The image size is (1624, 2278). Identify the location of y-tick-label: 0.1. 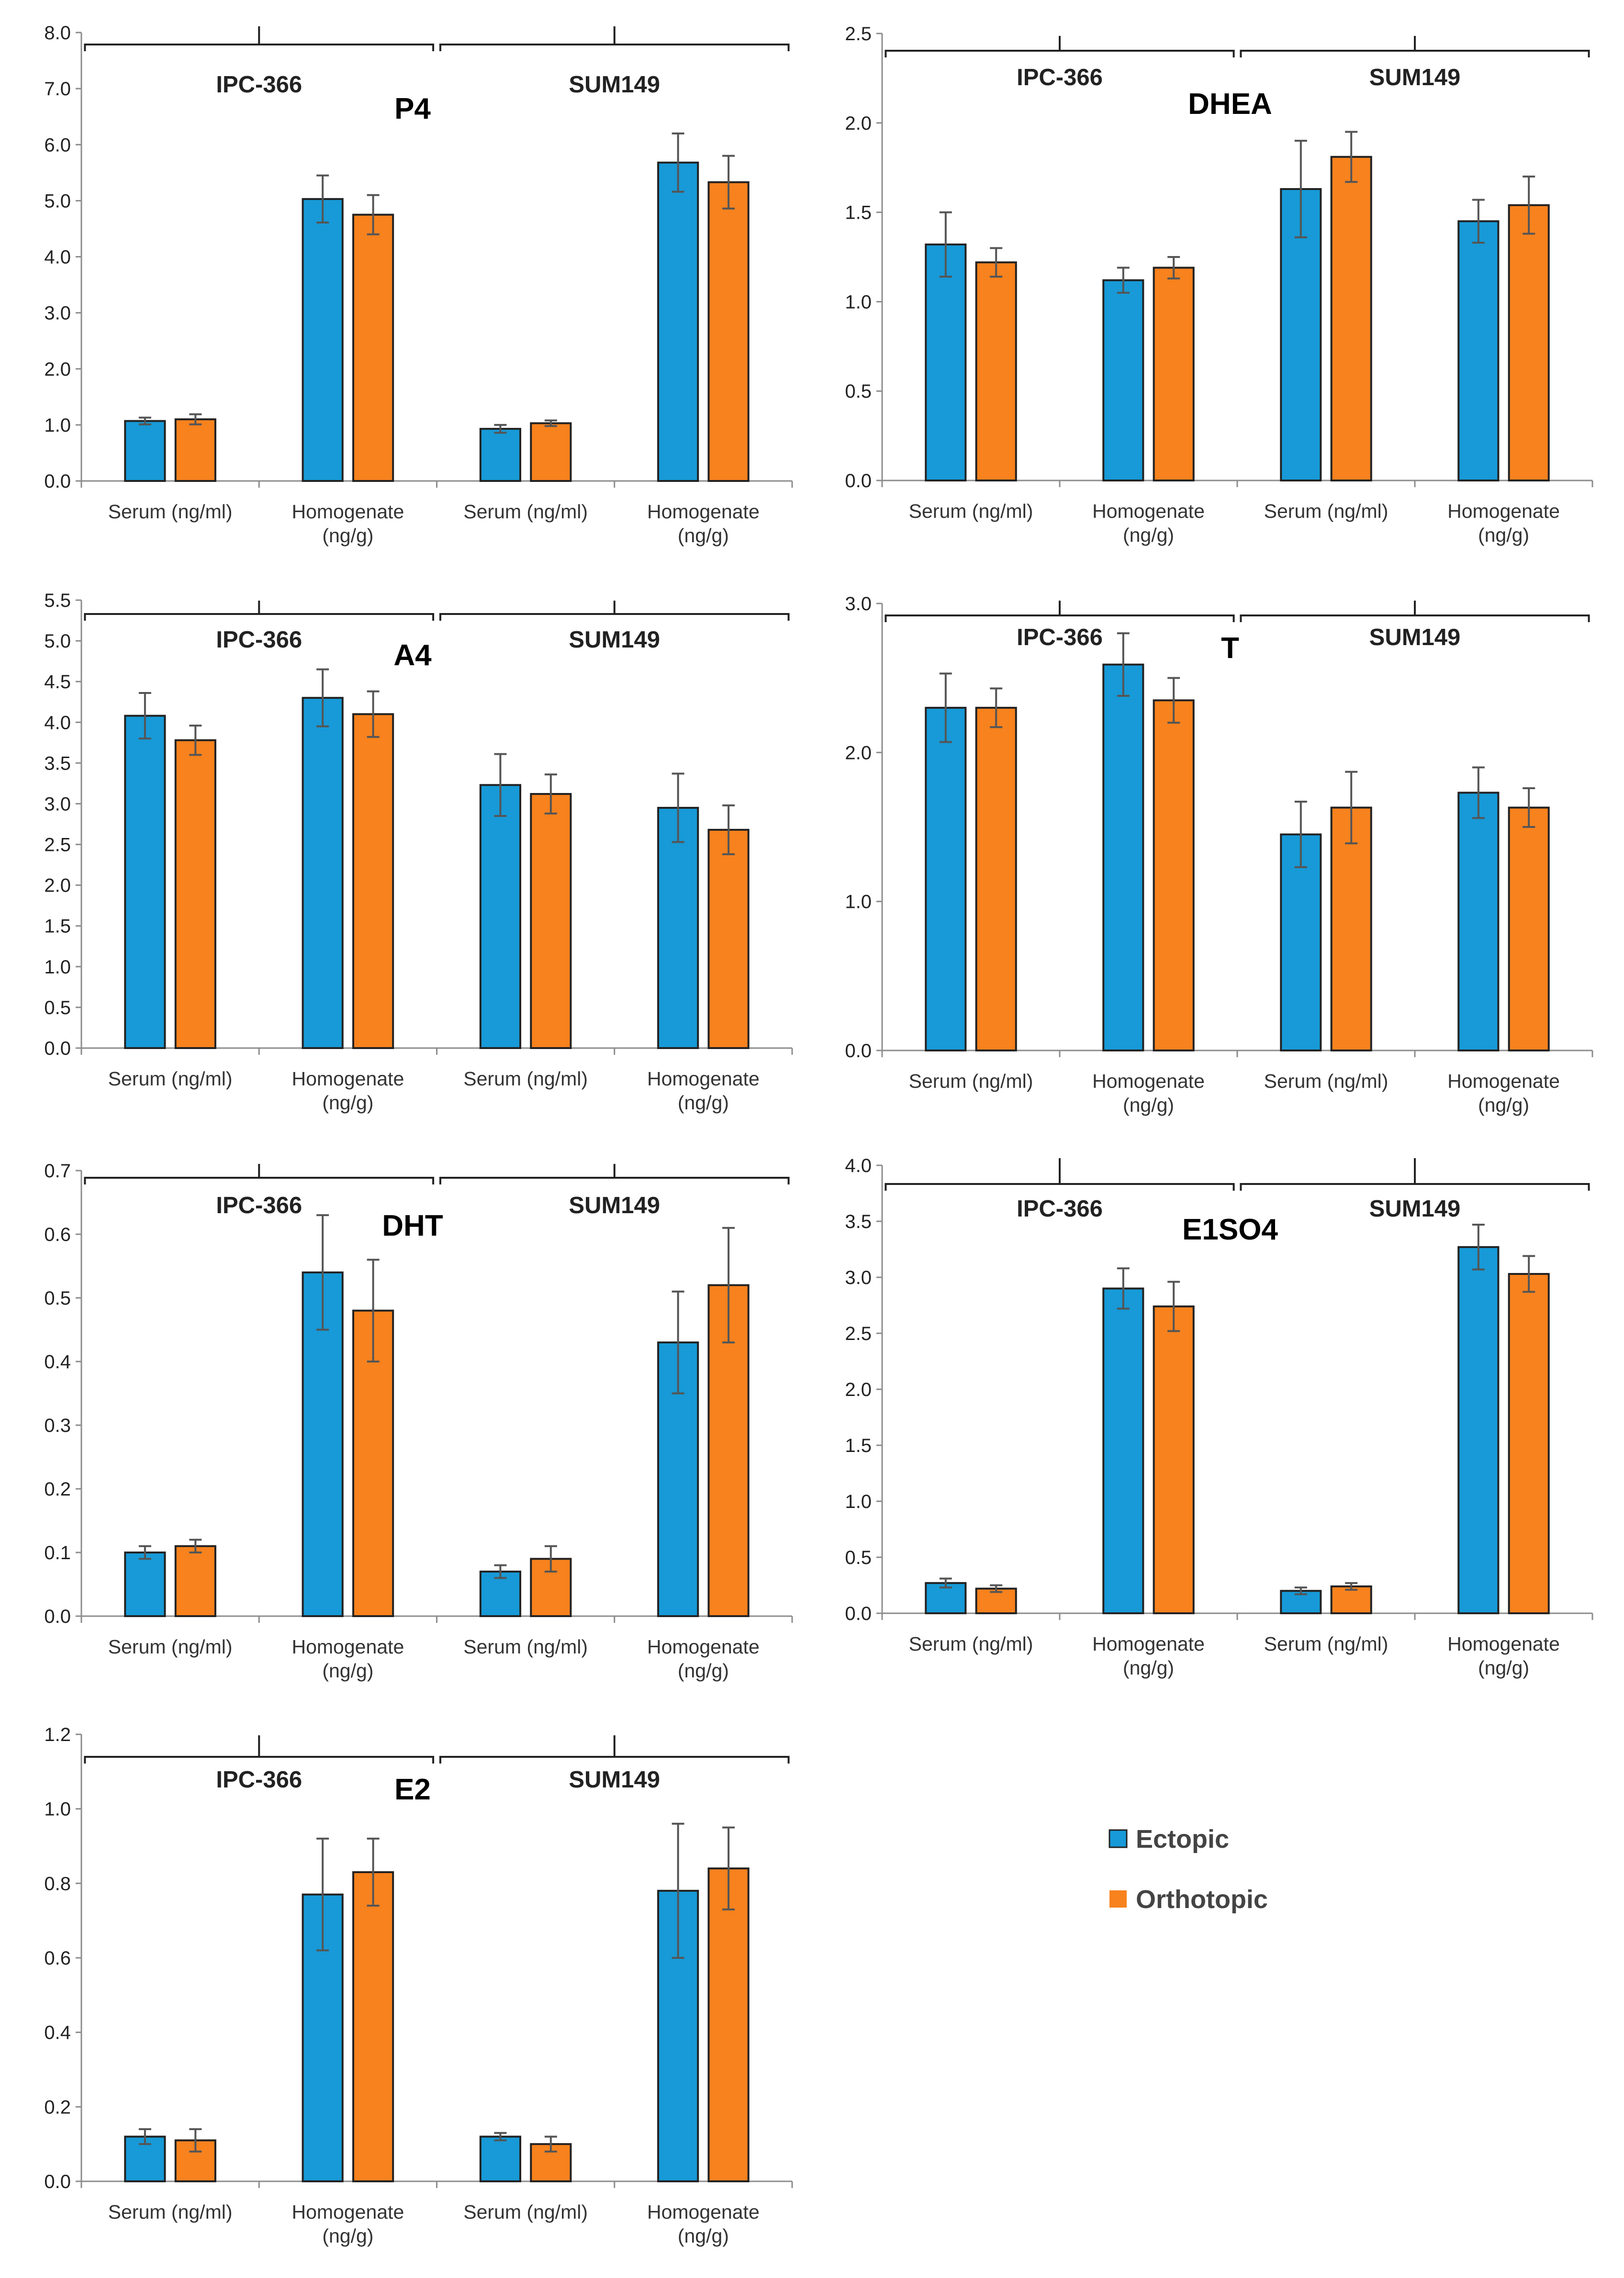
(58, 1552).